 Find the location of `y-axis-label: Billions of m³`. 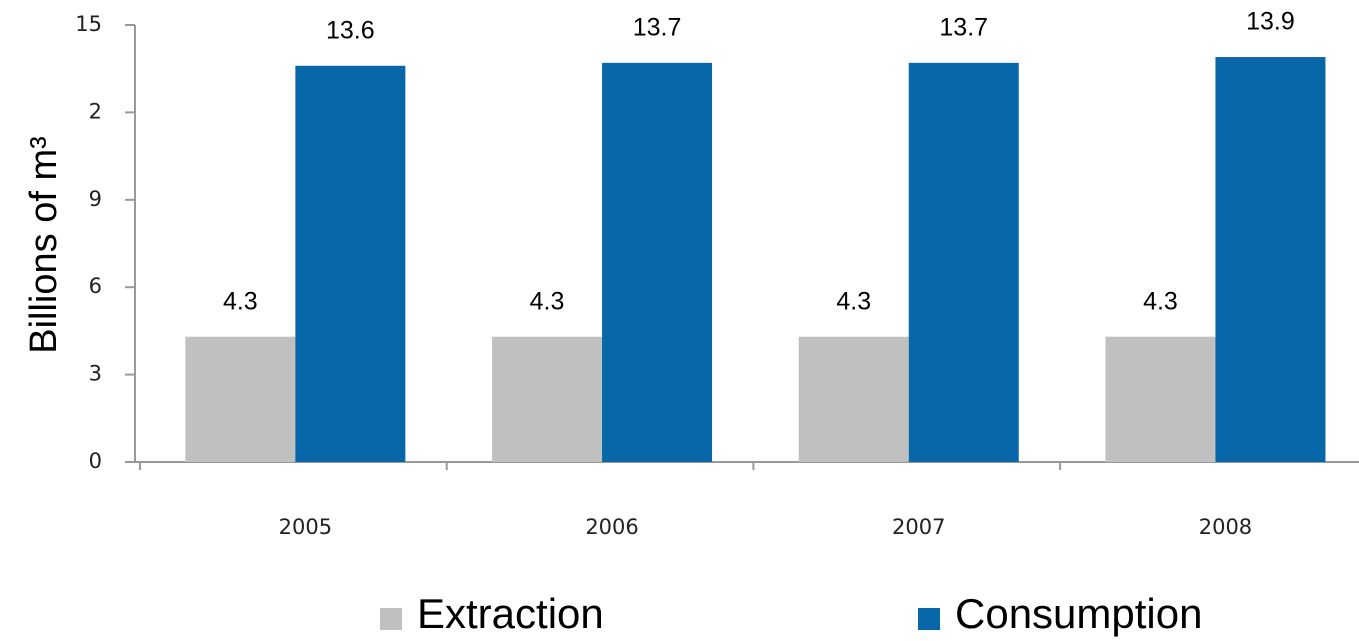

y-axis-label: Billions of m³ is located at coordinates (44, 245).